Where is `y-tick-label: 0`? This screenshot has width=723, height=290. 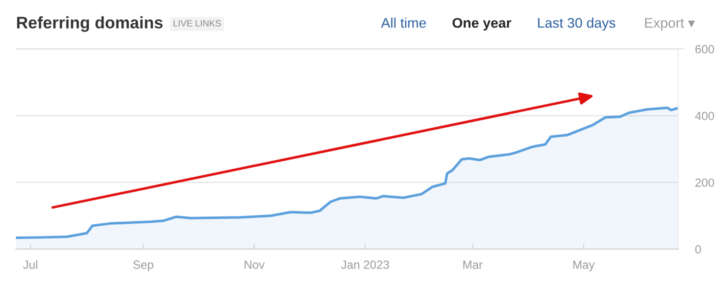
y-tick-label: 0 is located at coordinates (698, 249).